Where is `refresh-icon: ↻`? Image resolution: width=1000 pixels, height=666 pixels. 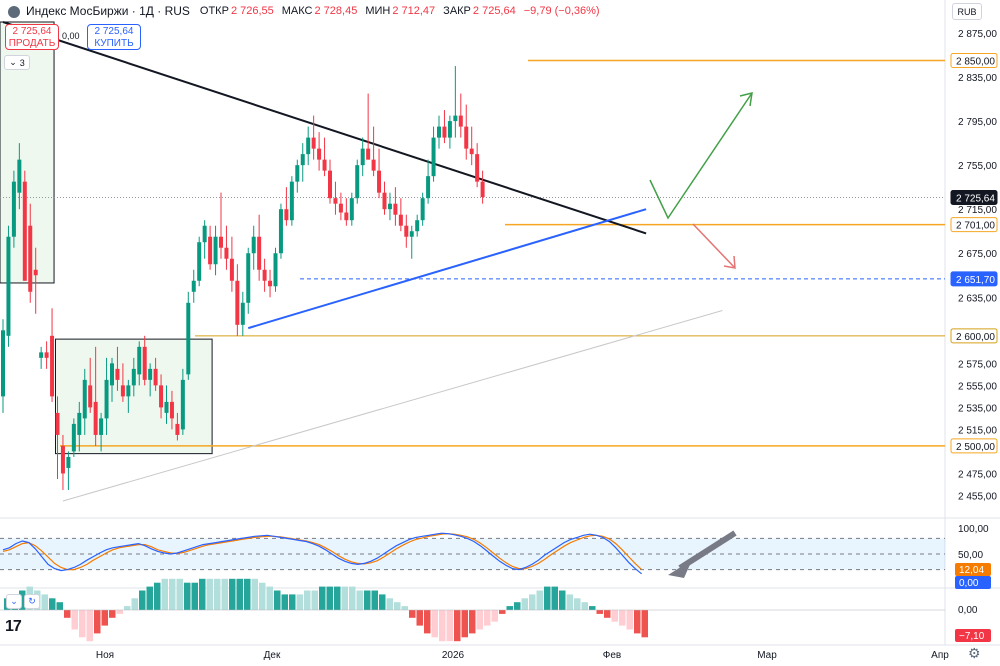
refresh-icon: ↻ is located at coordinates (32, 601).